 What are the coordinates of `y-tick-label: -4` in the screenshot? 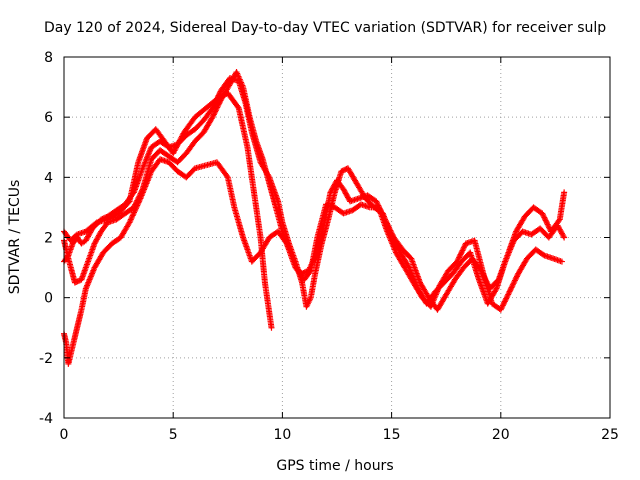 It's located at (46, 419).